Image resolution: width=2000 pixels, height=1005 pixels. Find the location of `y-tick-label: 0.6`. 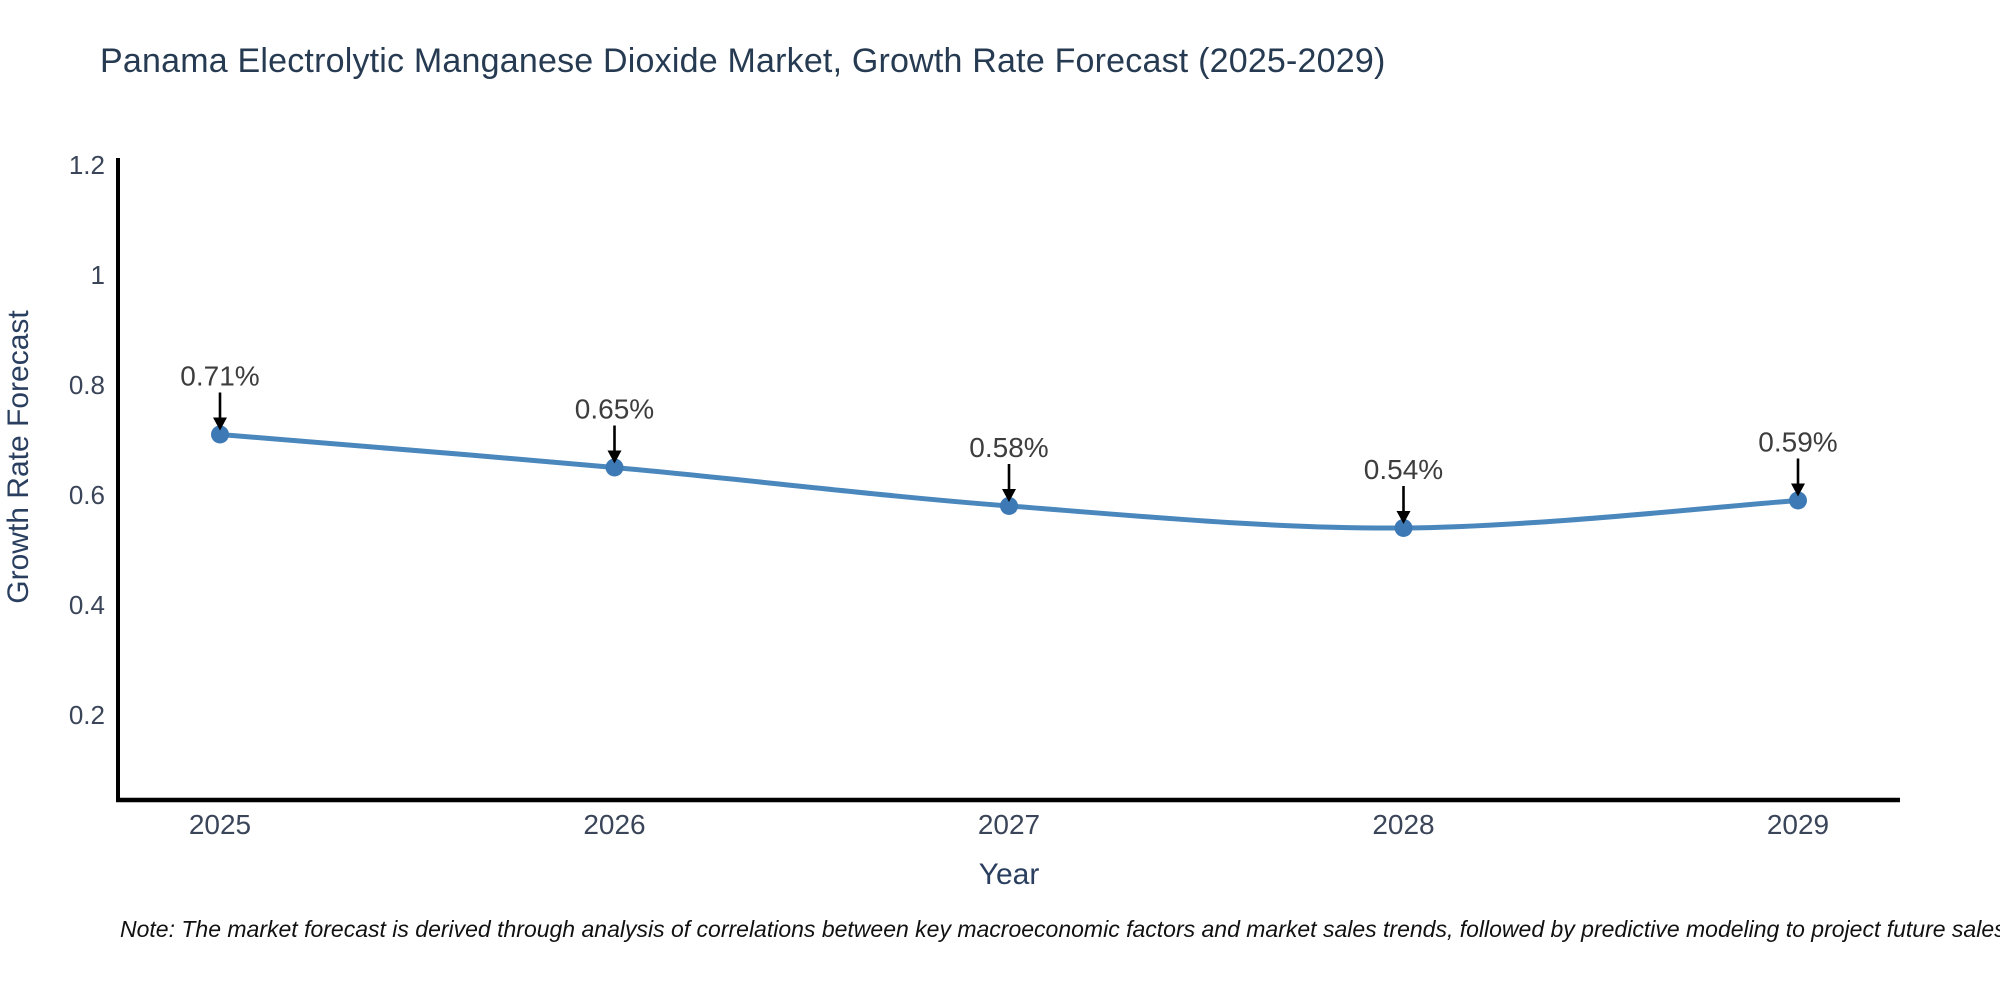

y-tick-label: 0.6 is located at coordinates (87, 495).